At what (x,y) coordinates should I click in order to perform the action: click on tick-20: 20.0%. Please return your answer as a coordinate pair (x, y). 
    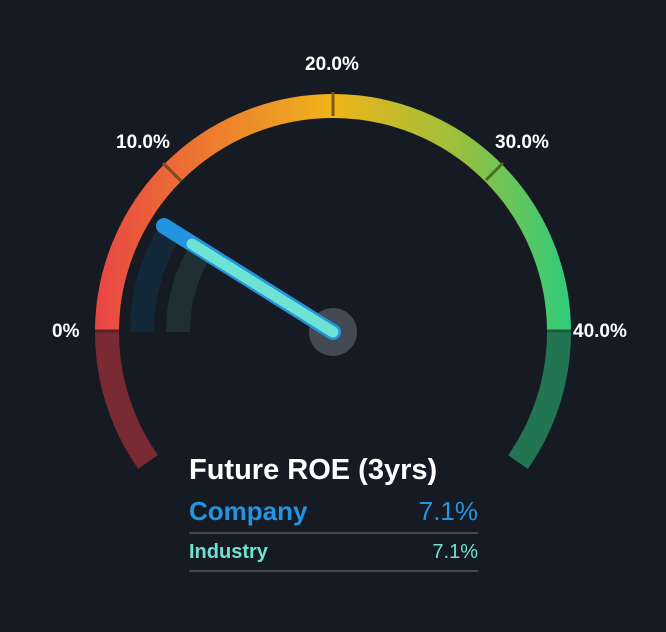
    Looking at the image, I should click on (332, 64).